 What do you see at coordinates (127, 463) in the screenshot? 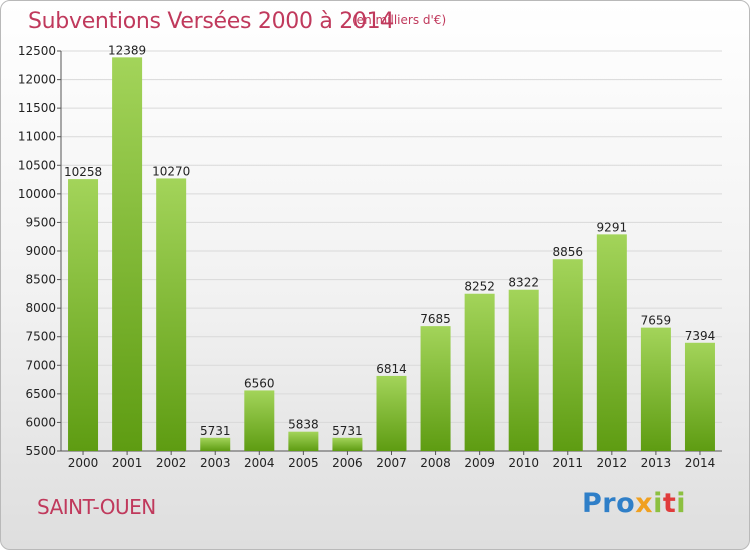
I see `x-tick-label: 2001` at bounding box center [127, 463].